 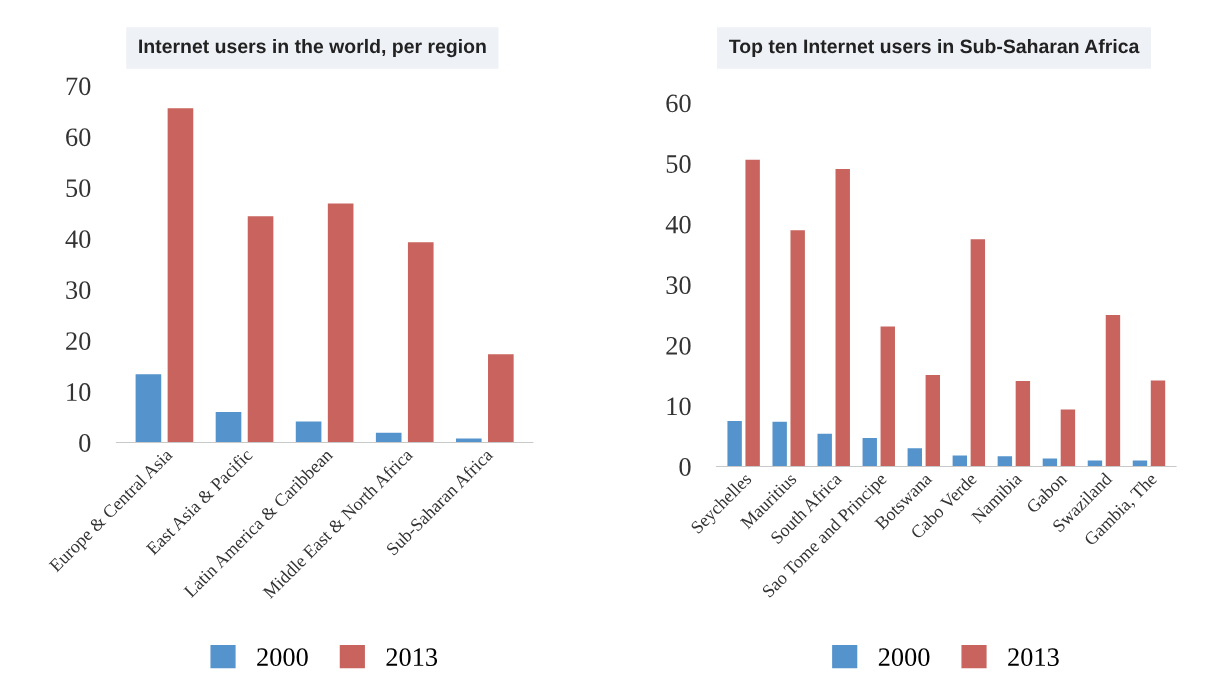 I want to click on chart-title: Internet users in the world, per region, so click(x=312, y=48).